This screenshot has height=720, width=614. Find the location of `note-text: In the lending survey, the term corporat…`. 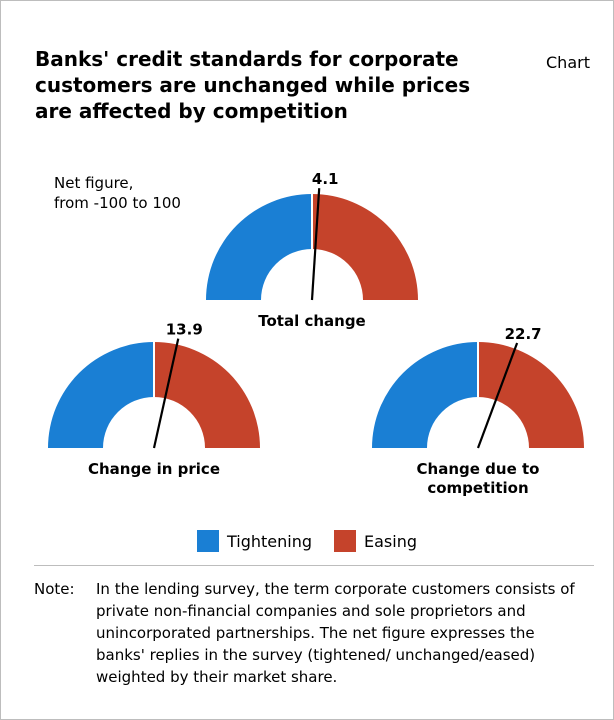

note-text: In the lending survey, the term corporat… is located at coordinates (335, 633).